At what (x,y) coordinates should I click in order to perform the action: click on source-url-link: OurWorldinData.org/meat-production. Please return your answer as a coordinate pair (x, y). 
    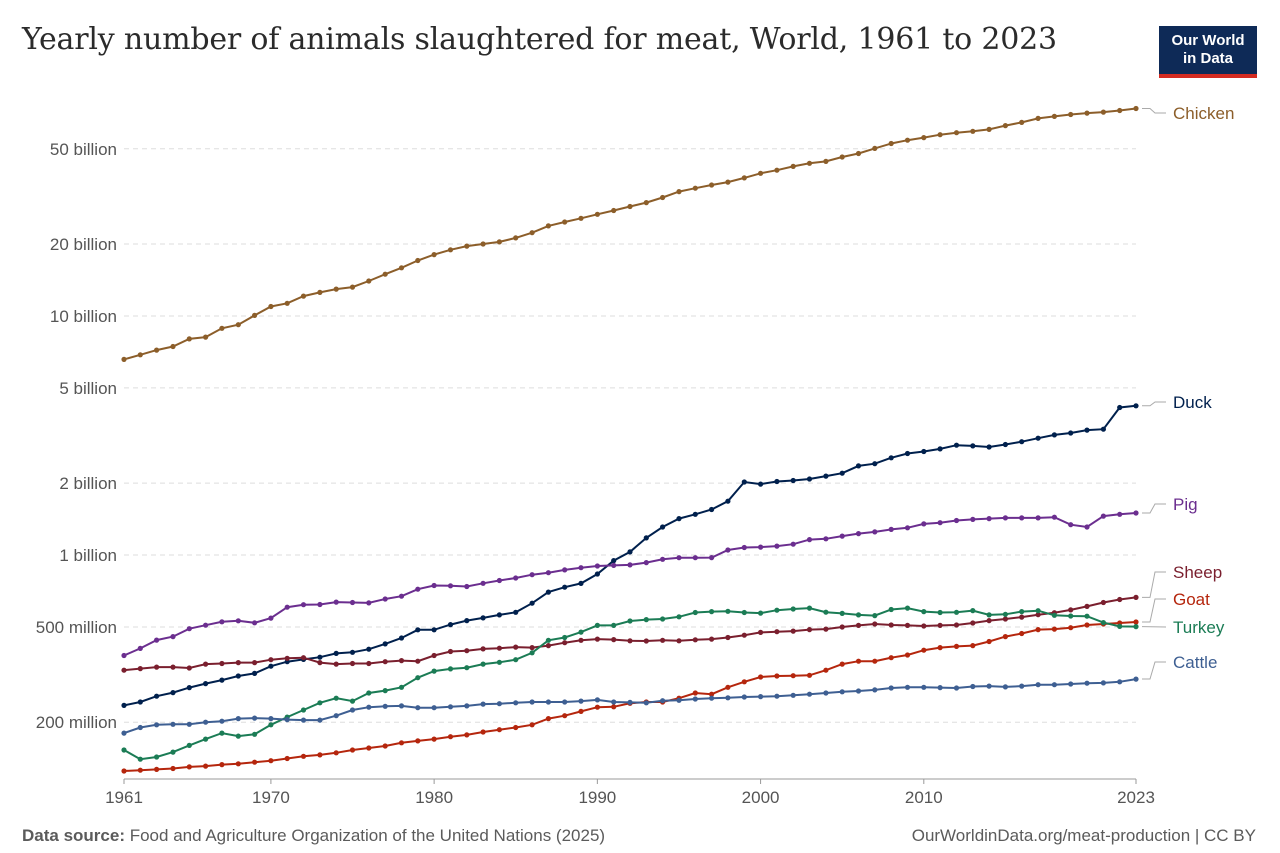
    Looking at the image, I should click on (1051, 835).